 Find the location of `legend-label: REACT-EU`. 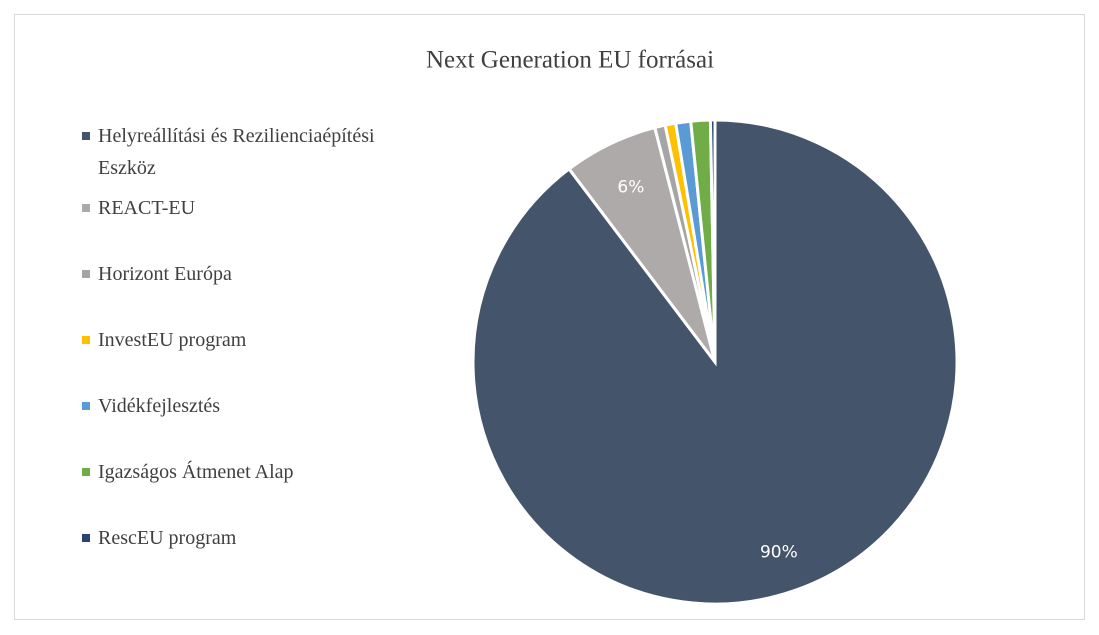

legend-label: REACT-EU is located at coordinates (147, 208).